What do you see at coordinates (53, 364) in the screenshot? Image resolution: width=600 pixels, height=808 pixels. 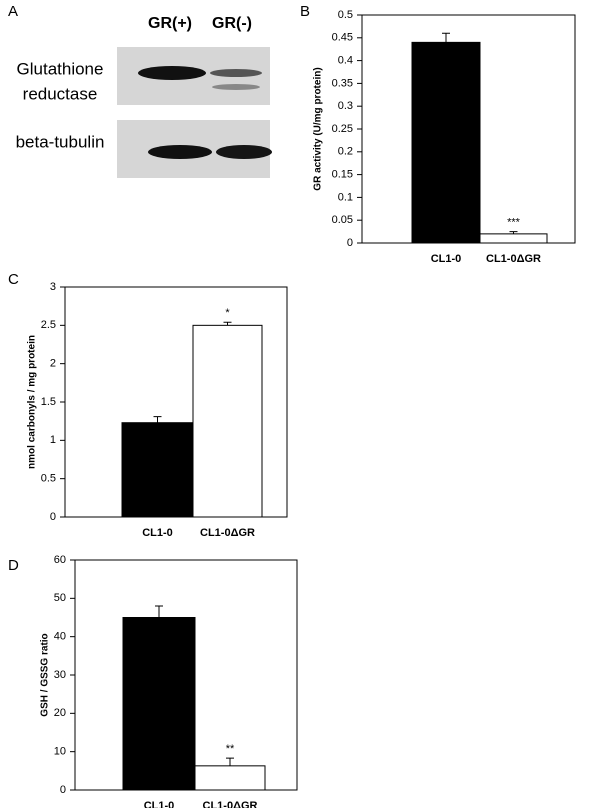 I see `y-tick-label: 2` at bounding box center [53, 364].